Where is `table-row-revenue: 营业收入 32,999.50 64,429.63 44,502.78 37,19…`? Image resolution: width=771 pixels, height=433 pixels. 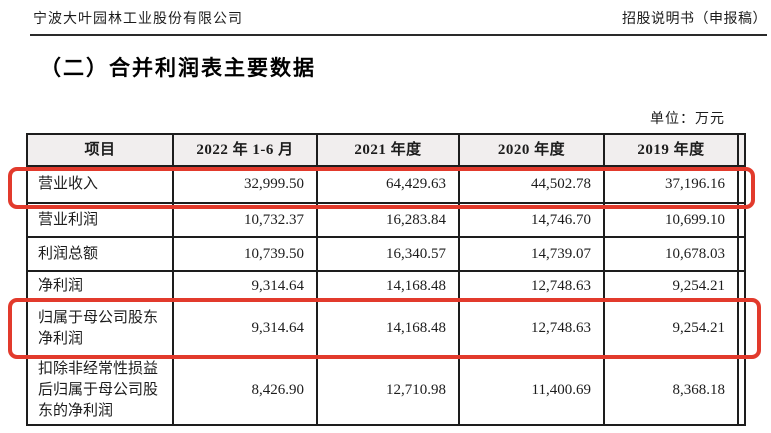
table-row-revenue: 营业收入 32,999.50 64,429.63 44,502.78 37,19… is located at coordinates (386, 184).